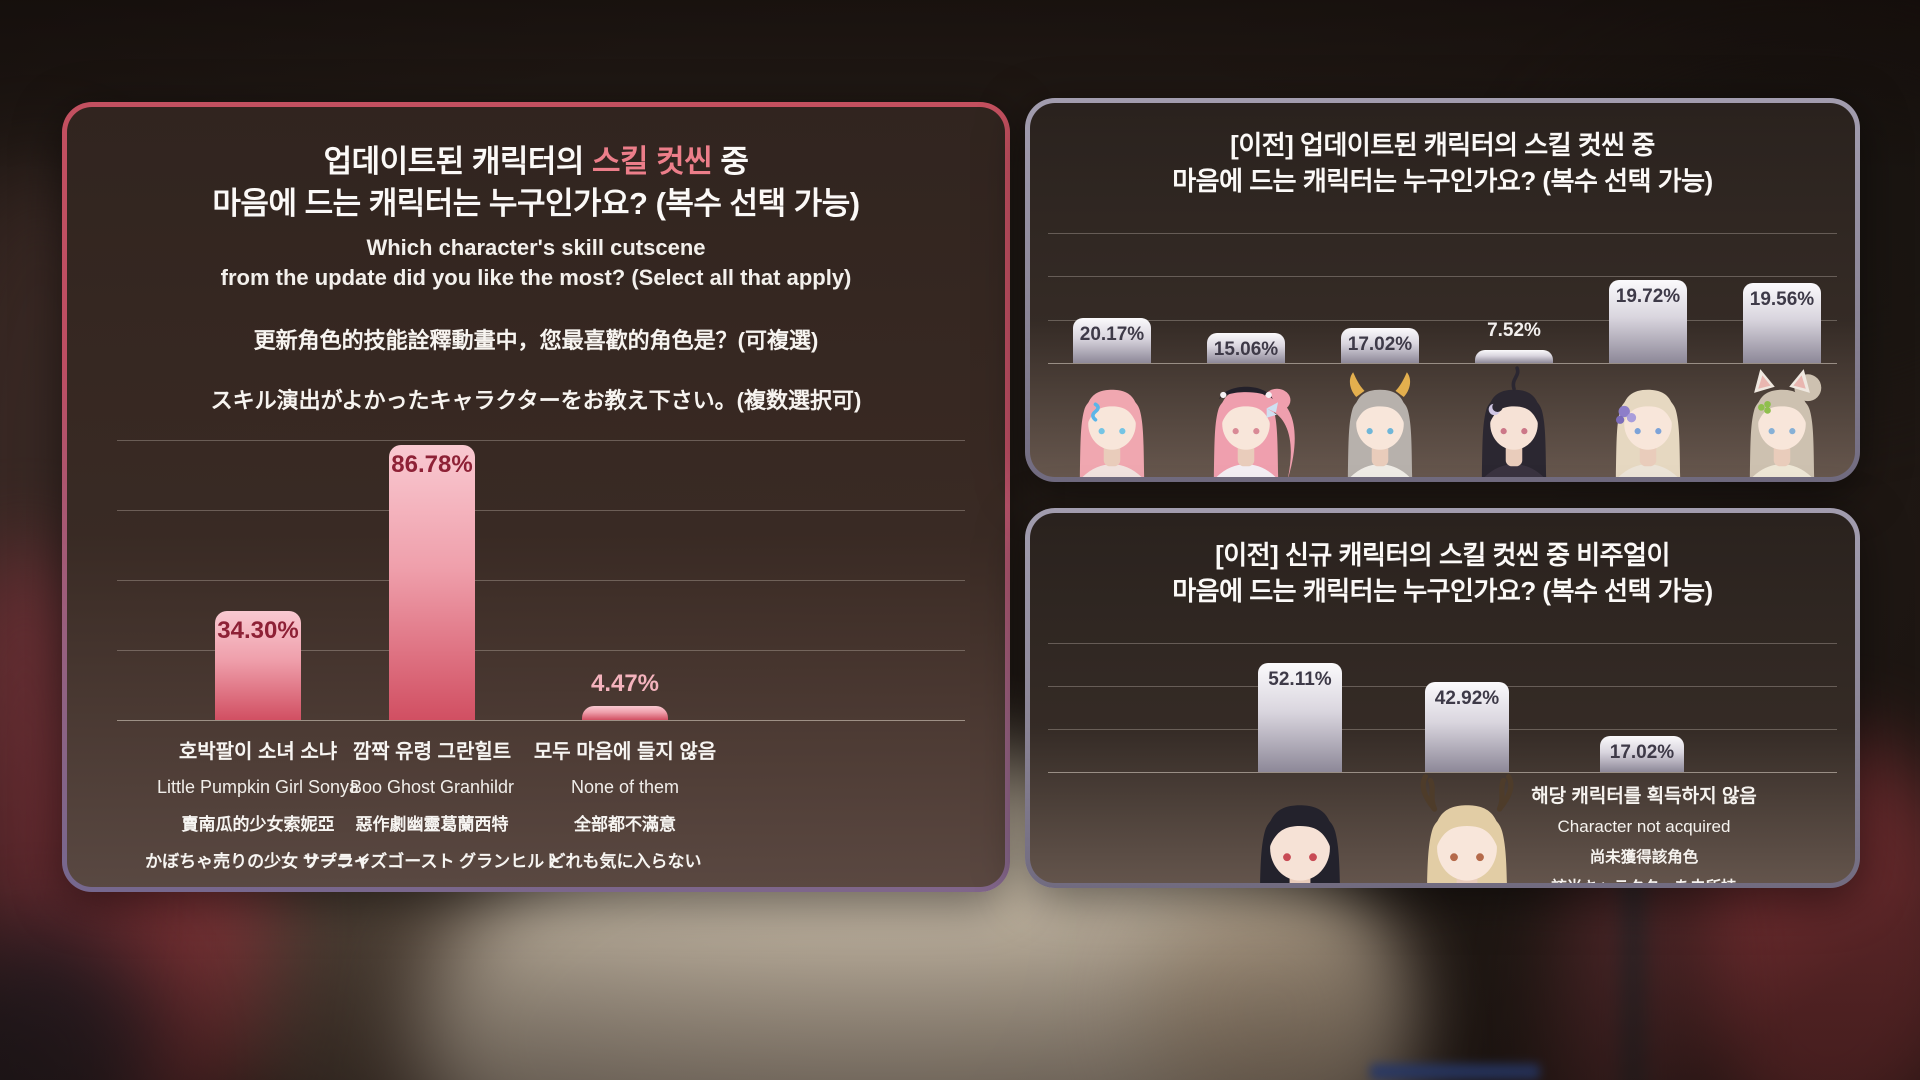  Describe the element at coordinates (432, 752) in the screenshot. I see `category-1-ko: 깜짝 유령 그란힐트` at that location.